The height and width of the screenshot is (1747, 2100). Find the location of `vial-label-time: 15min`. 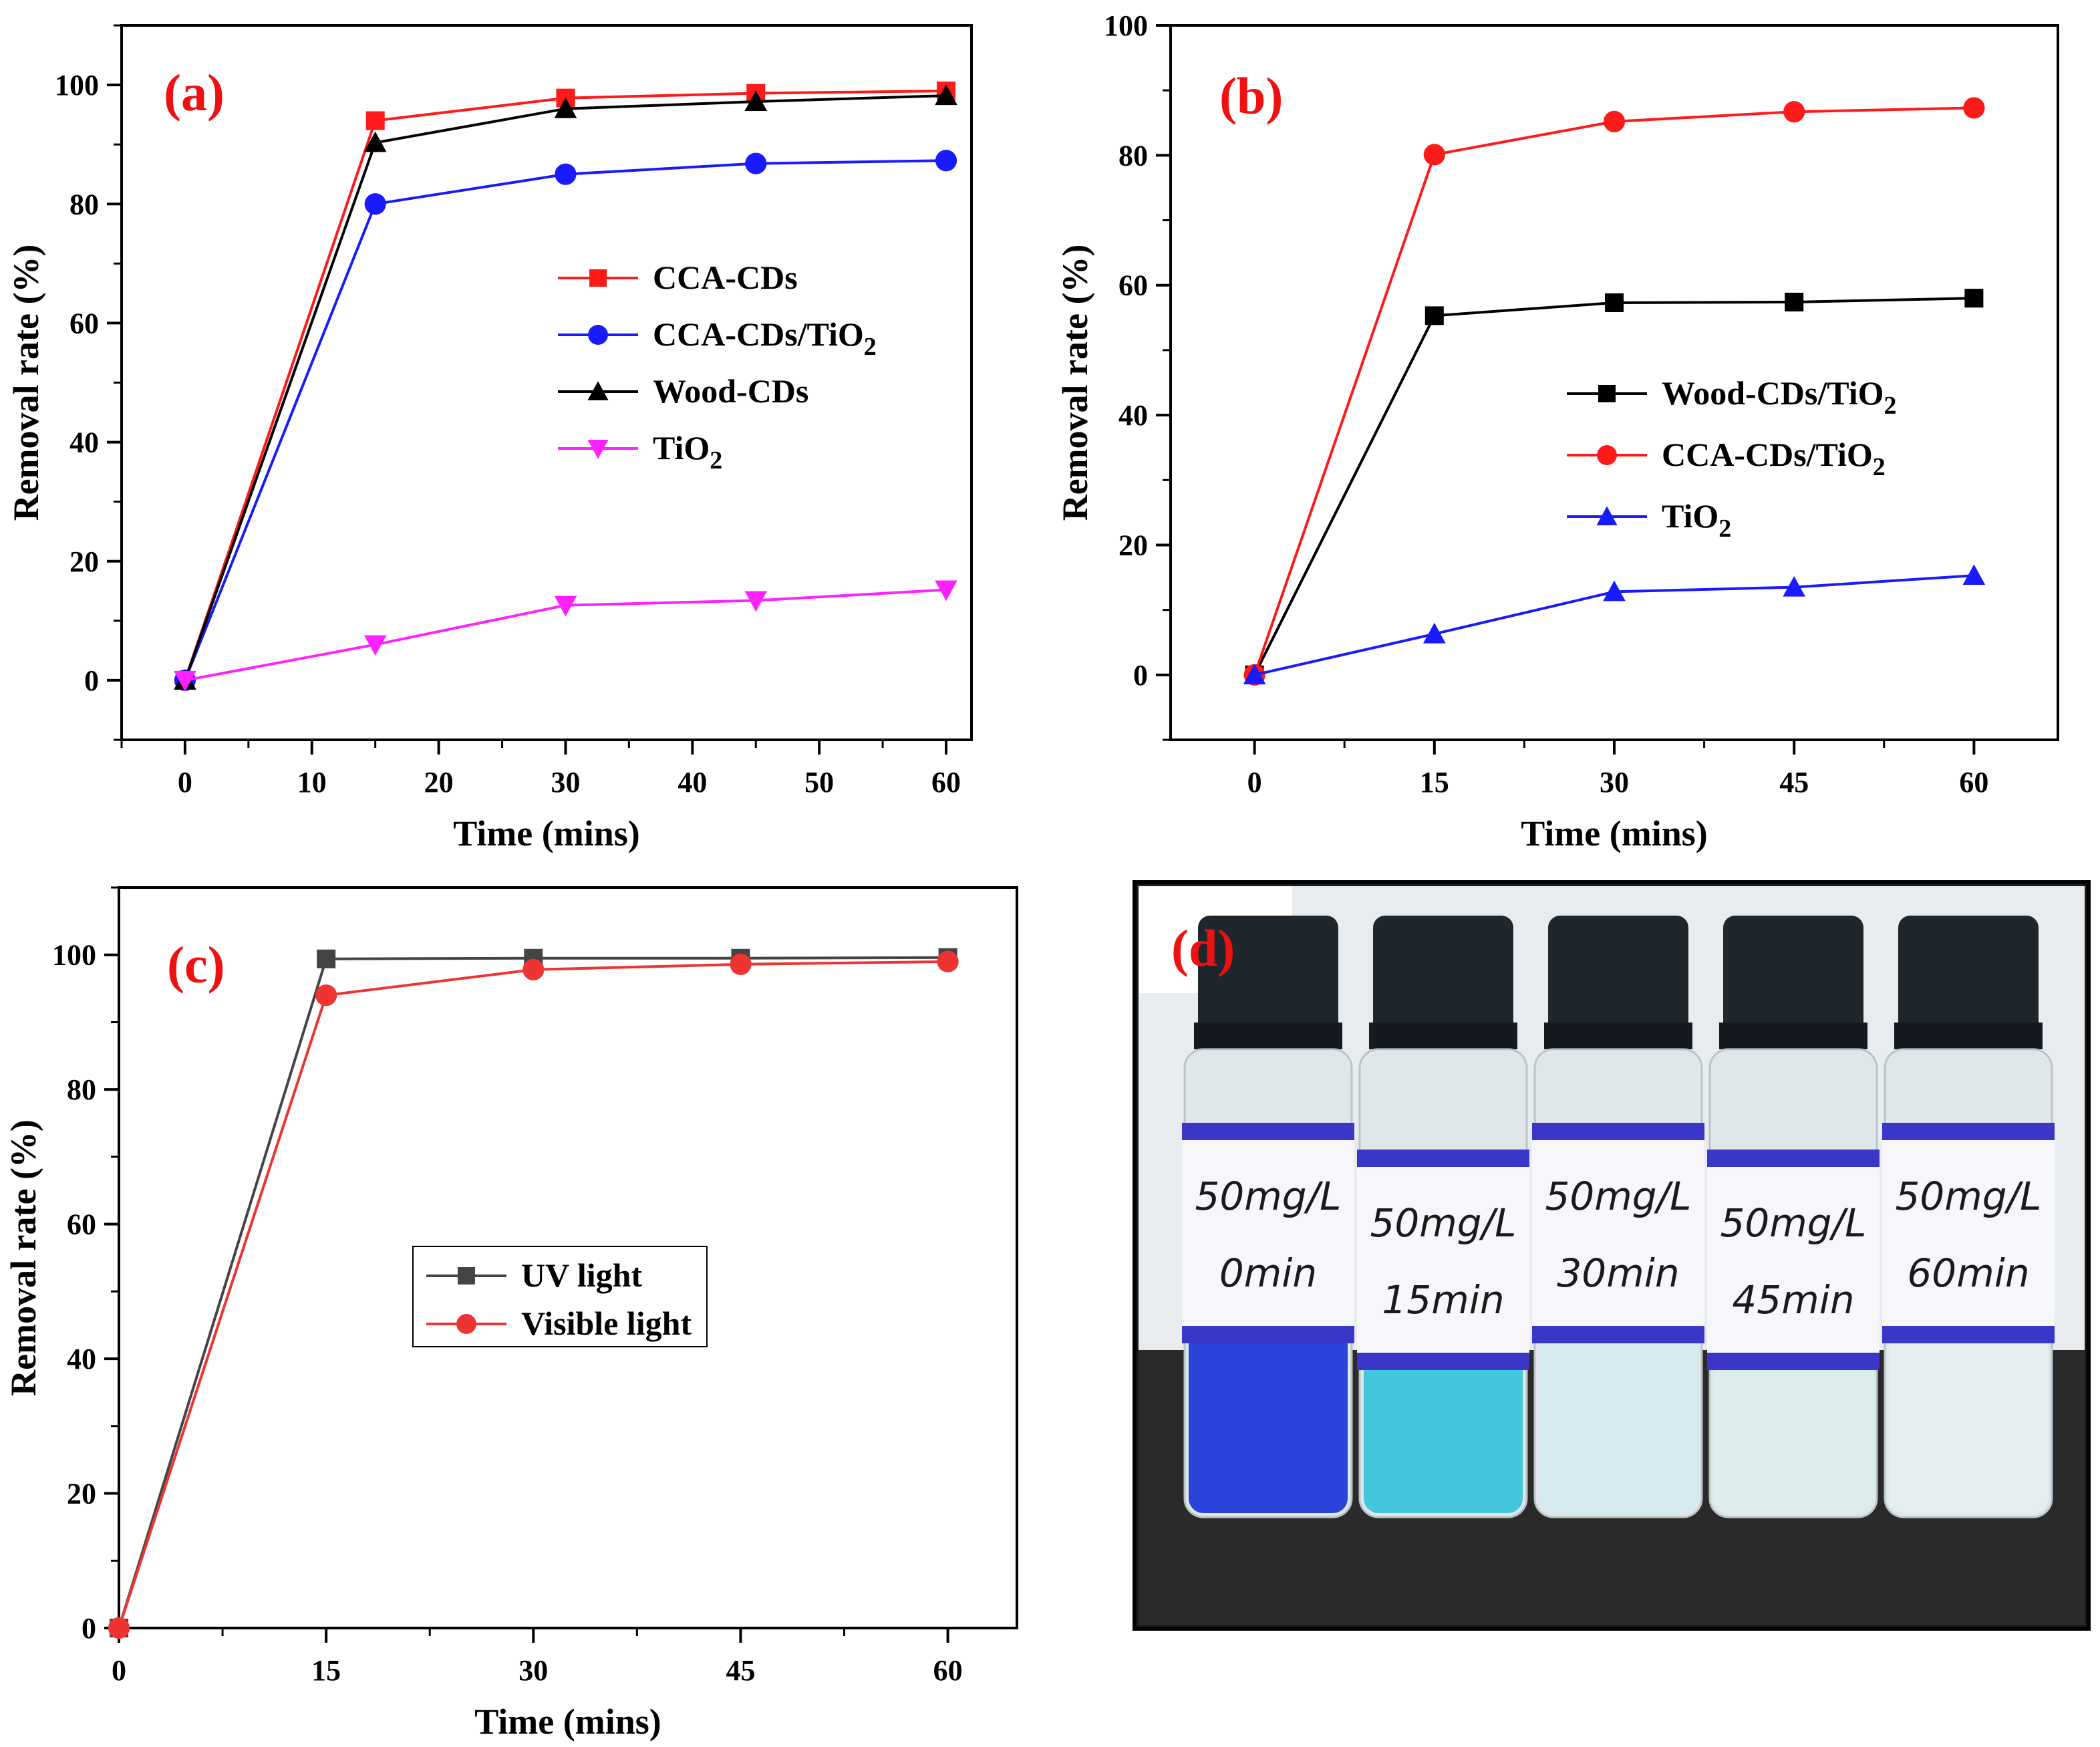

vial-label-time: 15min is located at coordinates (1443, 1300).